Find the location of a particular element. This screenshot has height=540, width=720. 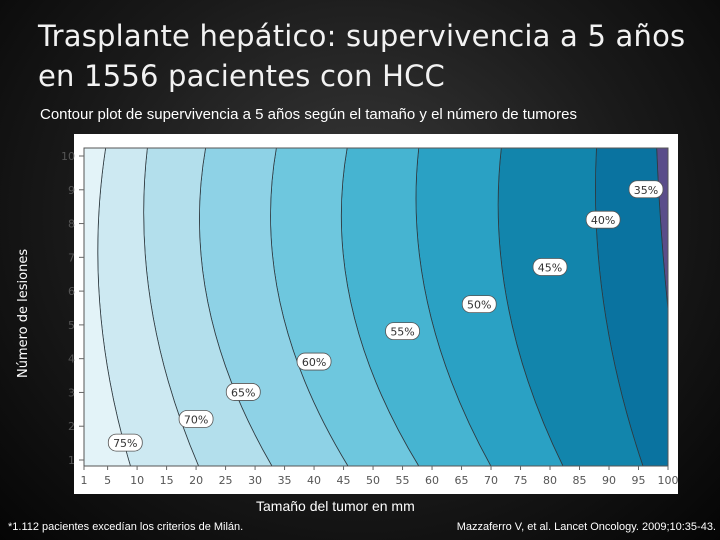

x-tick-label: 55 is located at coordinates (403, 480).